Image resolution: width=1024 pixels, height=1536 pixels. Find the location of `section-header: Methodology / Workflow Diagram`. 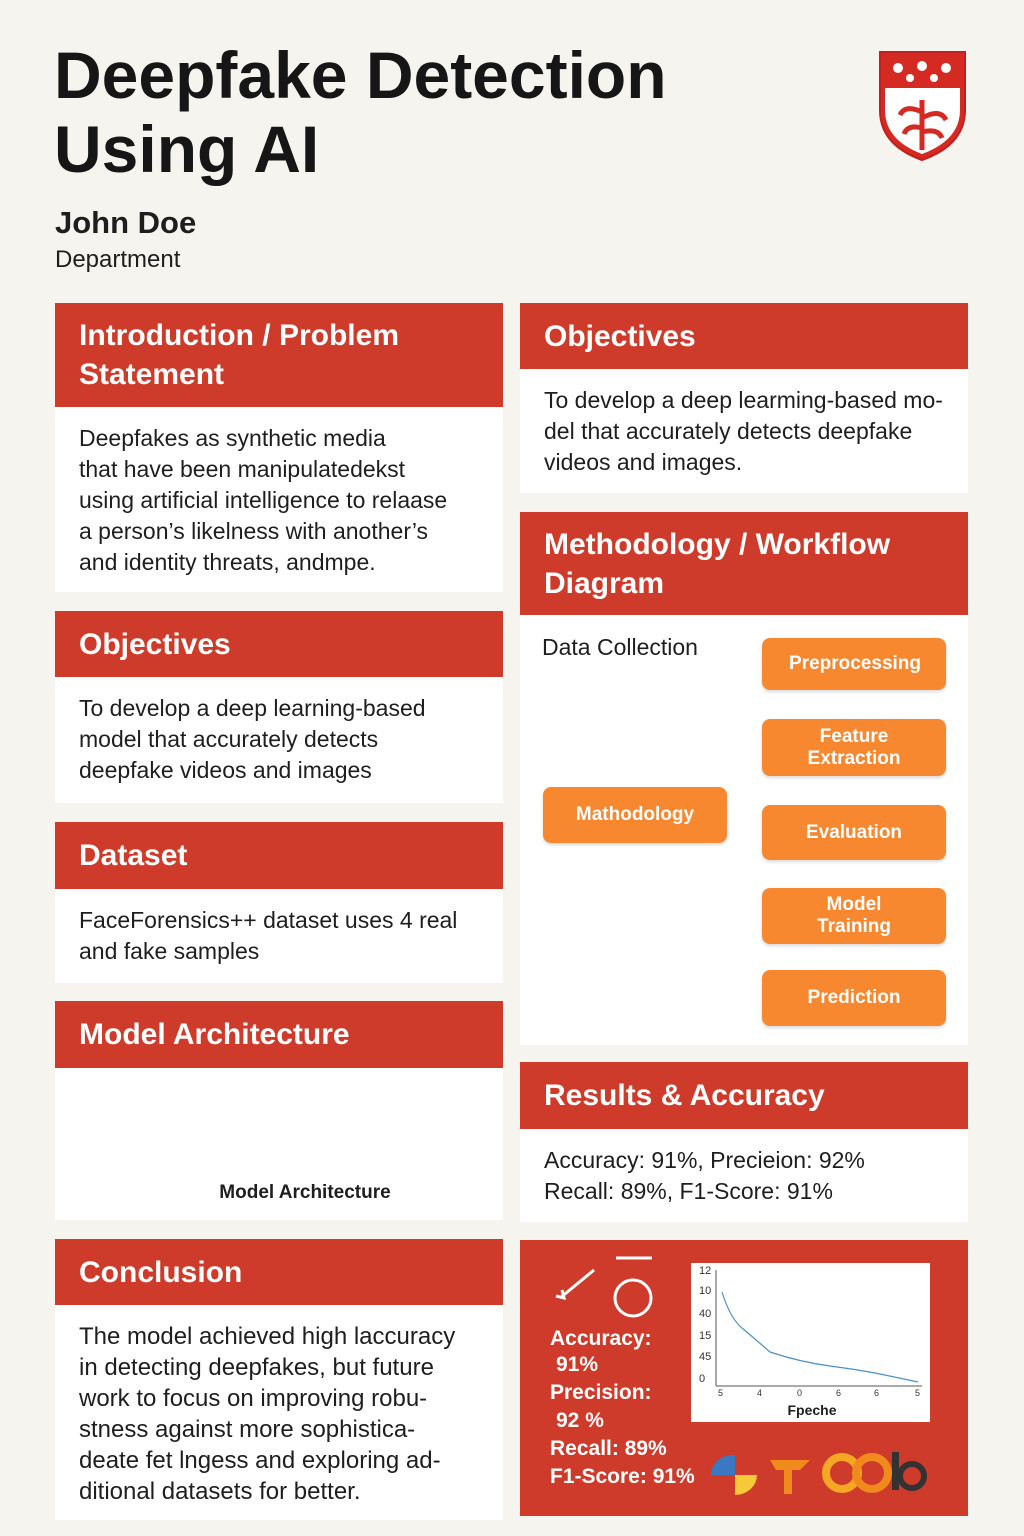

section-header: Methodology / Workflow Diagram is located at coordinates (744, 563).